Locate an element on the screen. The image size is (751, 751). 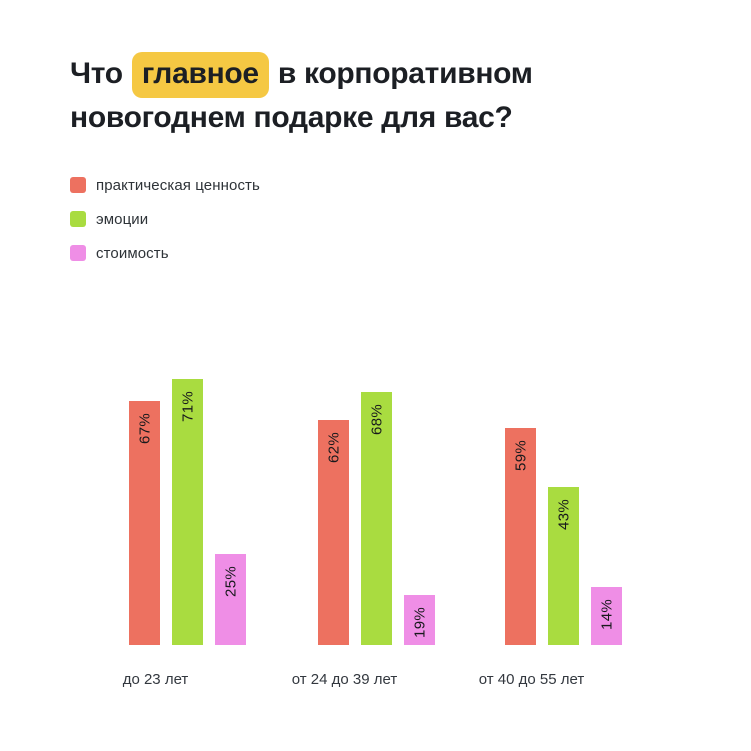
bar-emotions: 71% is located at coordinates (187, 512).